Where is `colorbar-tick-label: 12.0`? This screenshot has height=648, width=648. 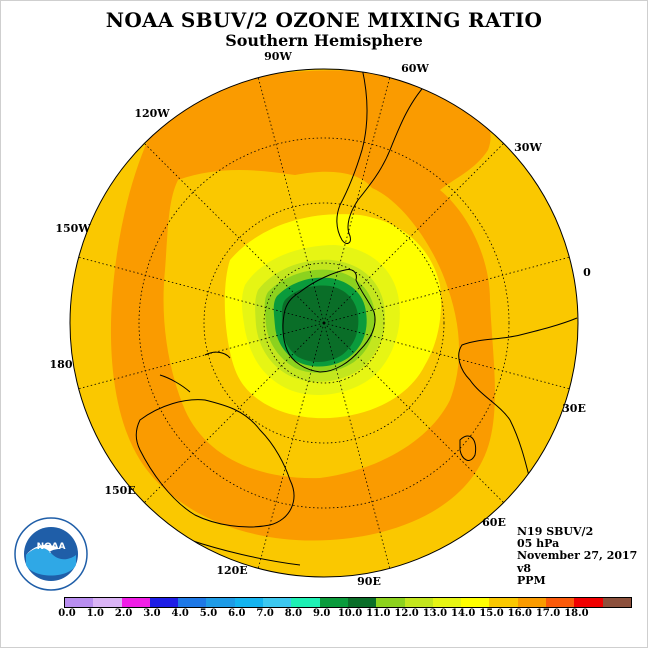 colorbar-tick-label: 12.0 is located at coordinates (406, 613).